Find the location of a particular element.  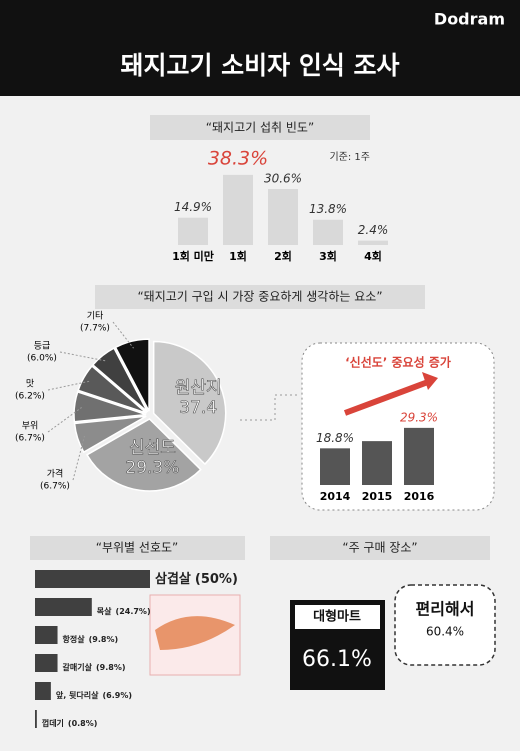

trend-arrow is located at coordinates (386, 397).